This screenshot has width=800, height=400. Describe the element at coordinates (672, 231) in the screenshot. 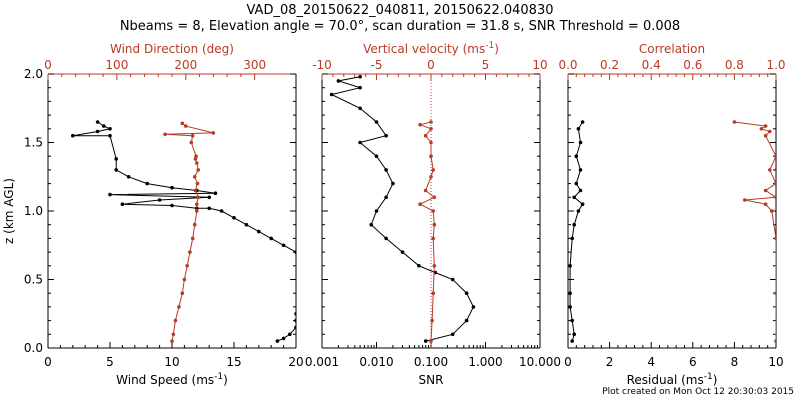

I see `panel-2-series-group` at that location.